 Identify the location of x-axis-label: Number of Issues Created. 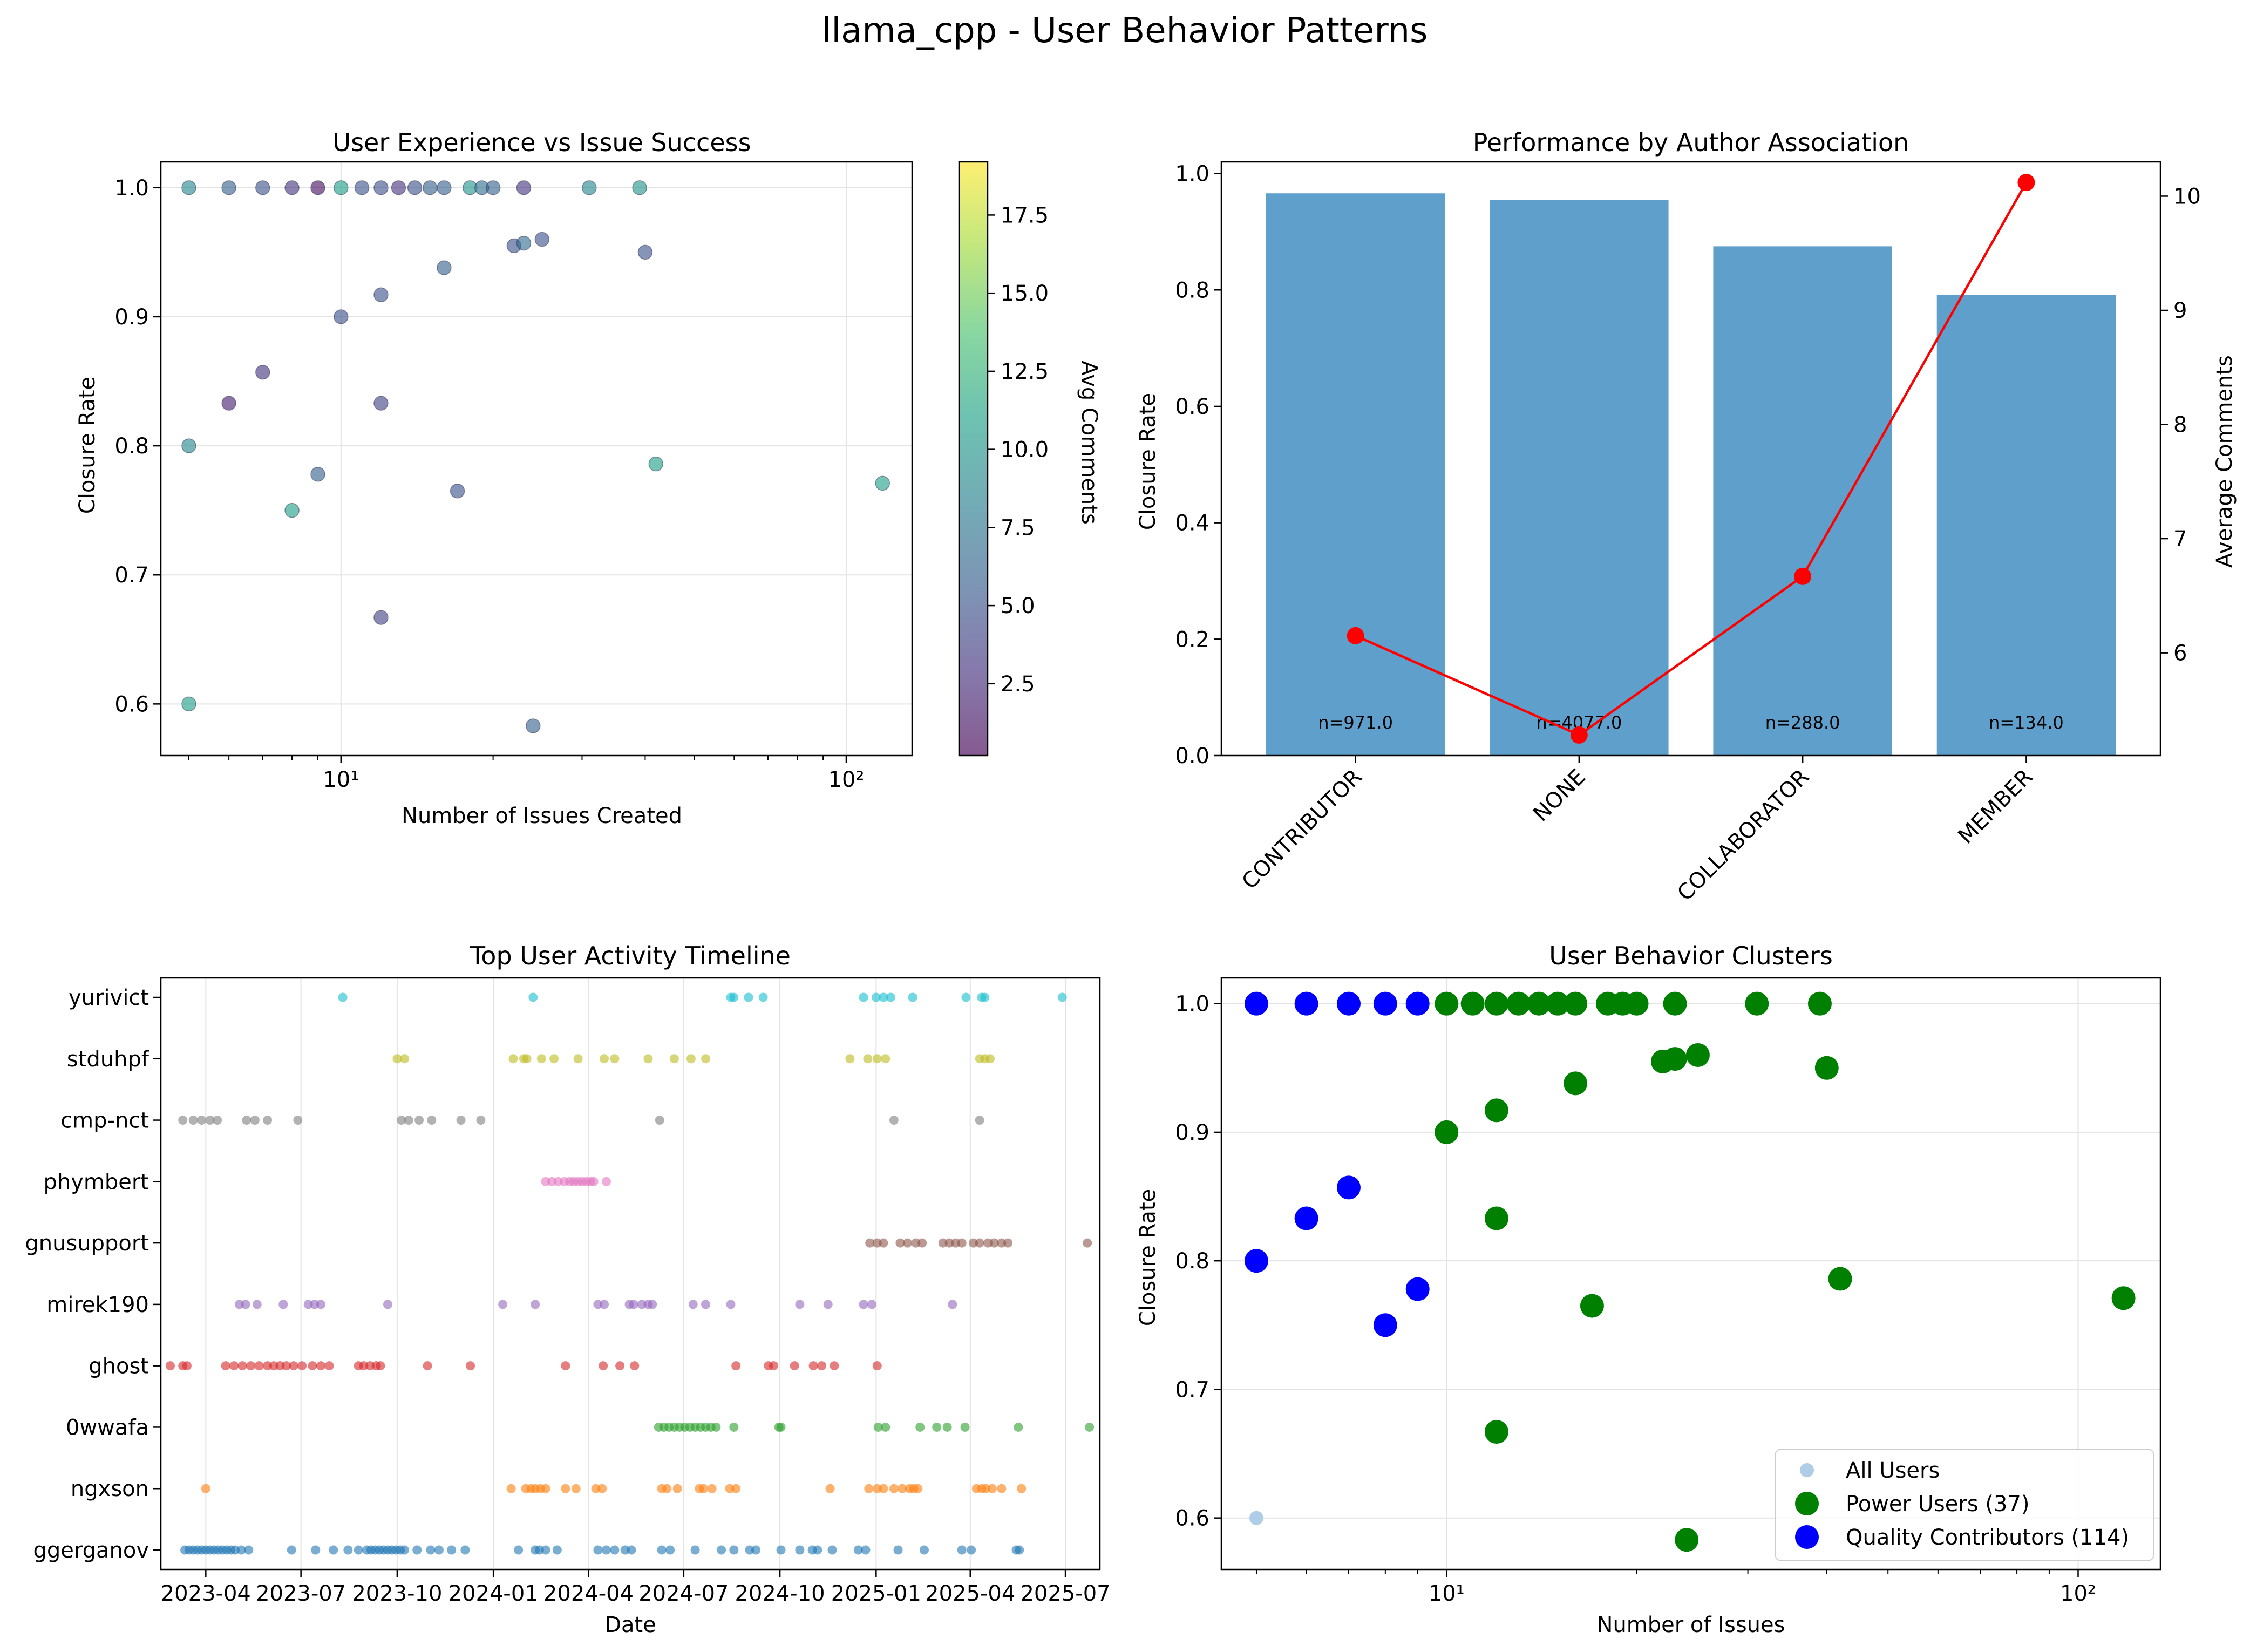
(542, 816).